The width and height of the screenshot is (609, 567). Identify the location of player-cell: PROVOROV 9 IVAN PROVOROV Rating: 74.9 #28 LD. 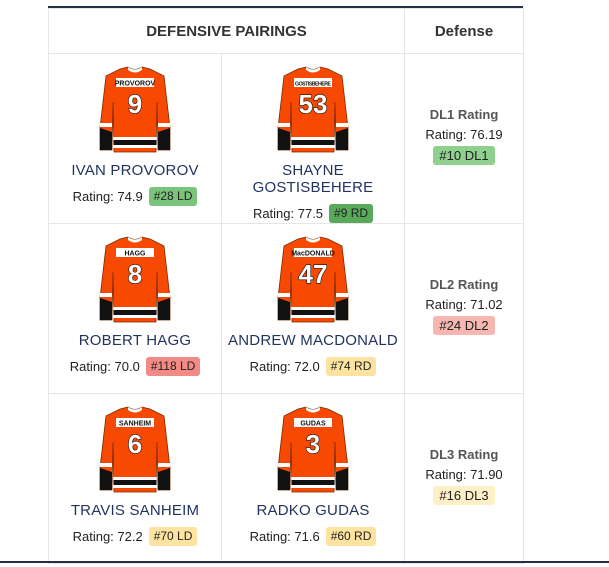
(135, 138).